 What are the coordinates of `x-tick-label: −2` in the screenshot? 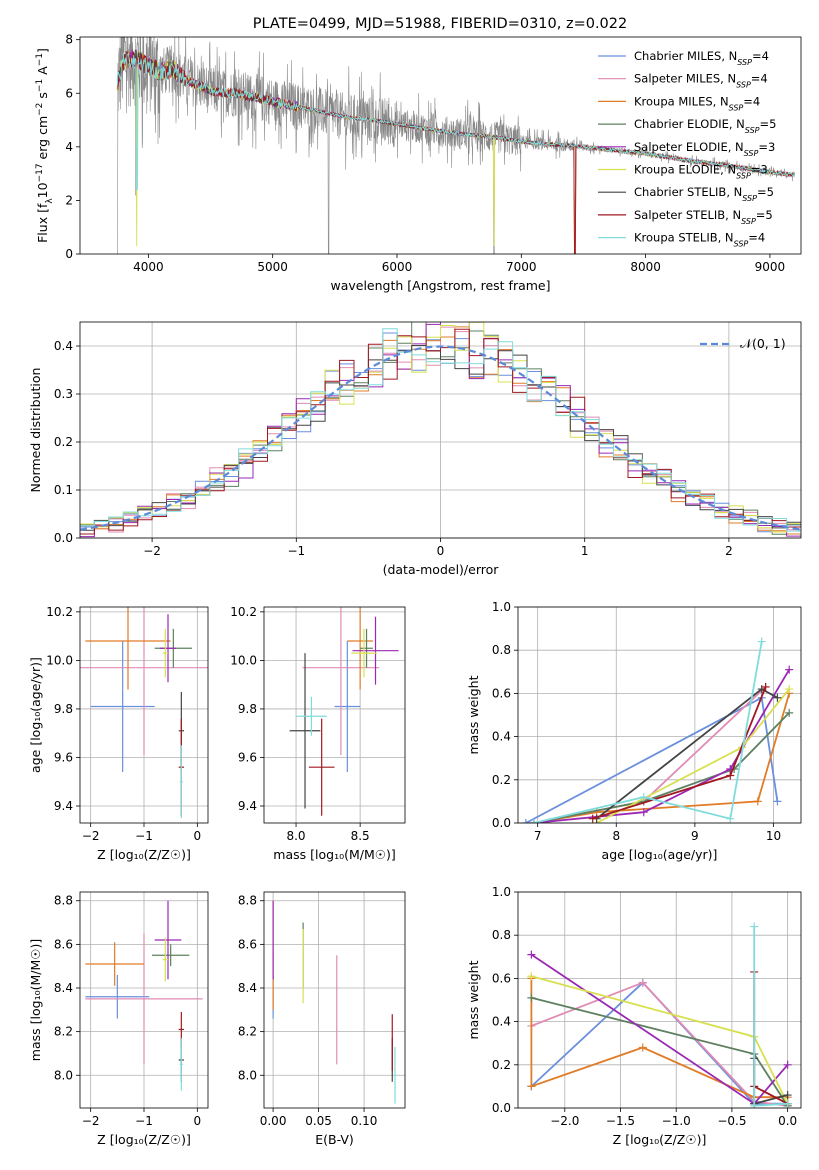 It's located at (152, 551).